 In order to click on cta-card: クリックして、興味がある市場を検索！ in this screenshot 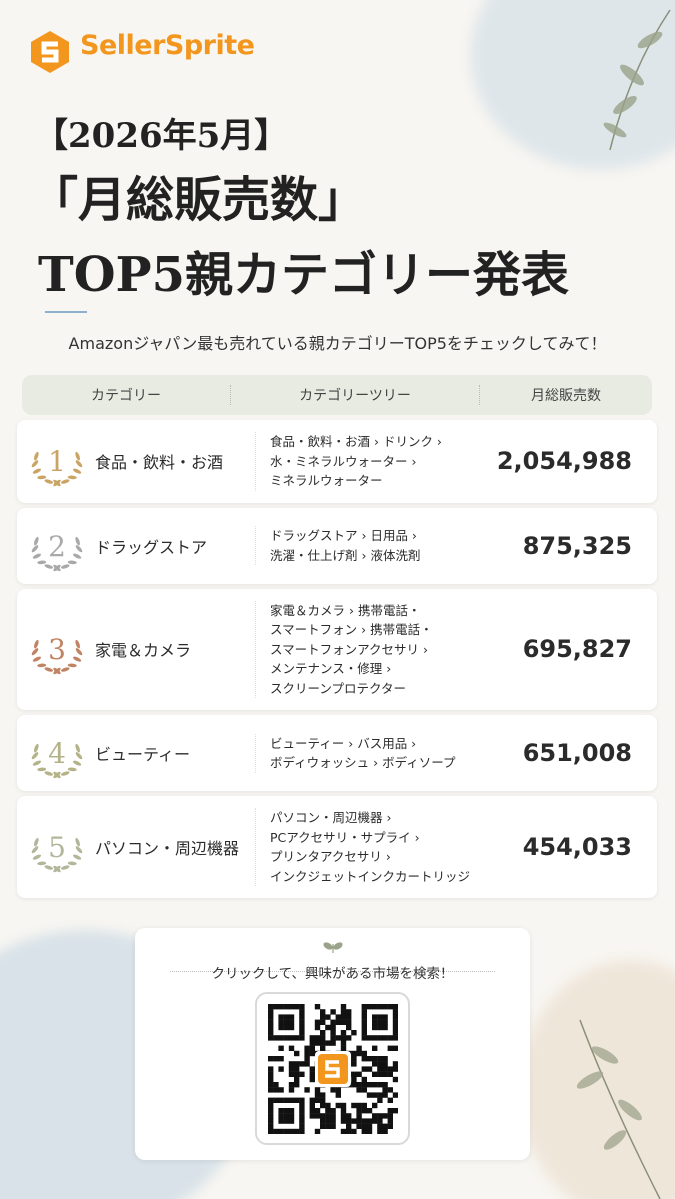, I will do `click(332, 1044)`.